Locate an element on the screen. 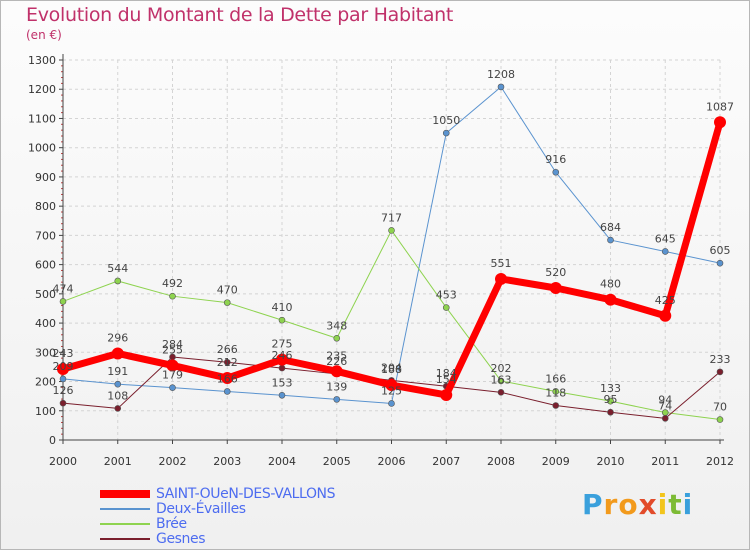  data-label: 284 is located at coordinates (172, 344).